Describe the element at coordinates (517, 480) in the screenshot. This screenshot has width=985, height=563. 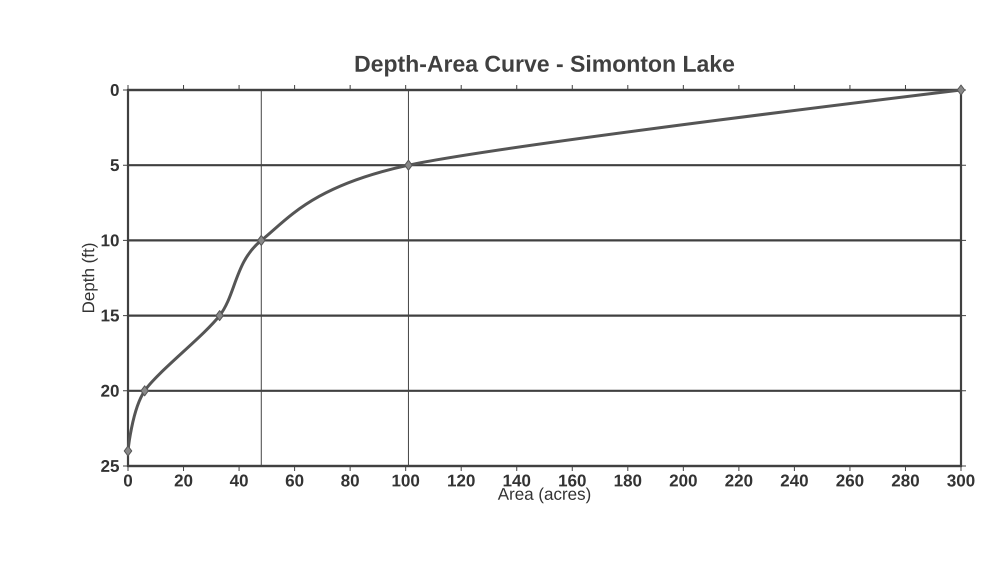
I see `x-tick-label: 140` at that location.